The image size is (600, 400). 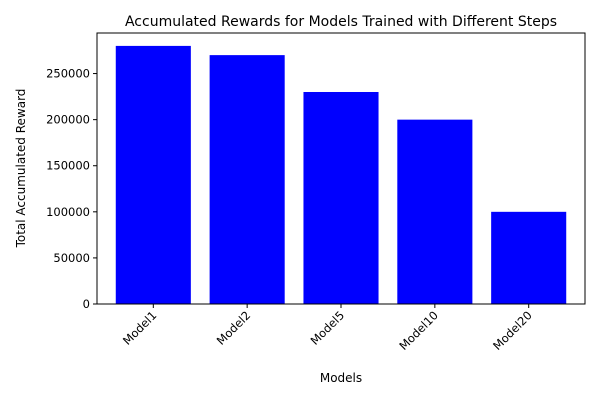 I want to click on bar-model5, so click(x=341, y=197).